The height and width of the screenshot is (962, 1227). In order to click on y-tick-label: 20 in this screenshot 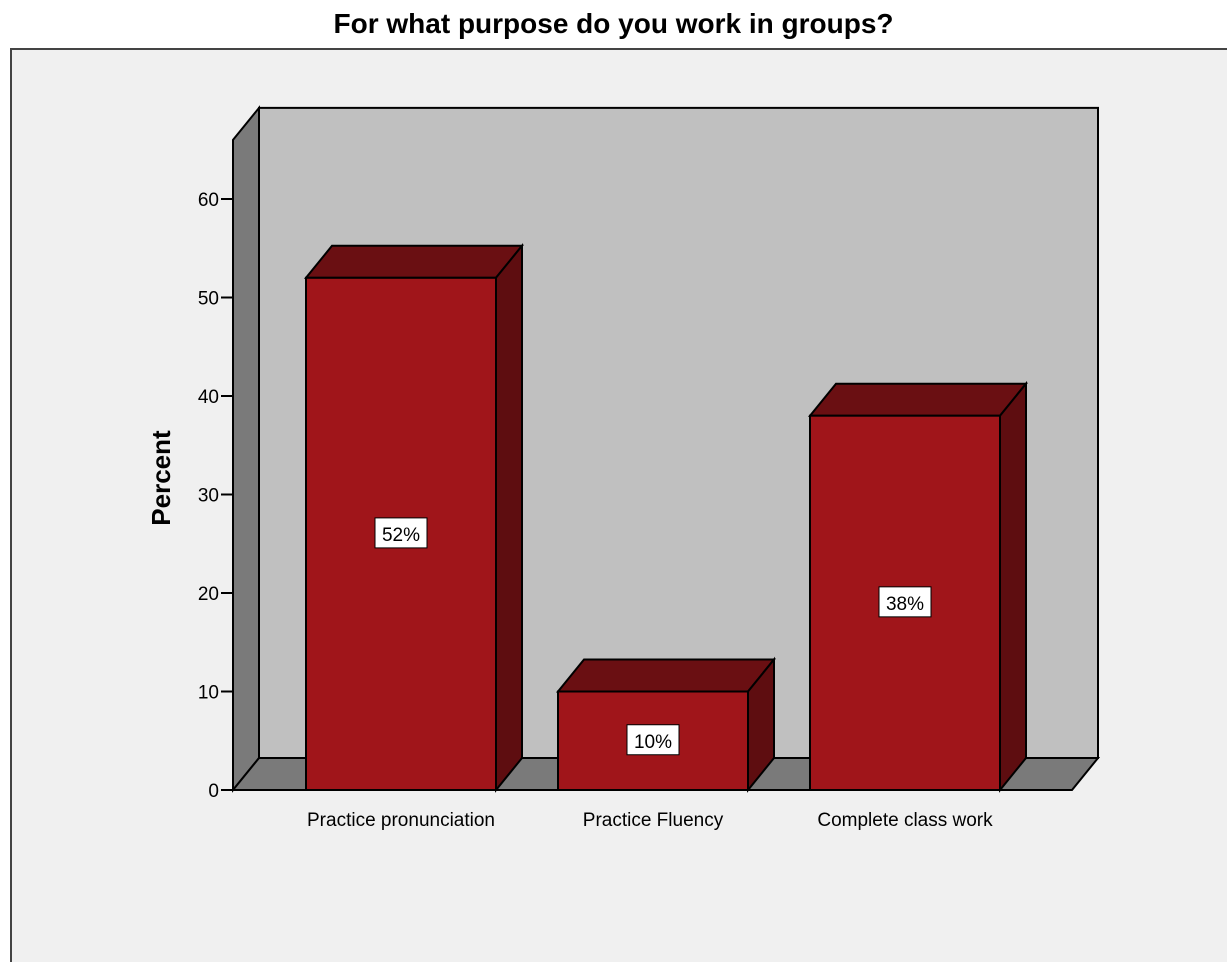, I will do `click(208, 594)`.